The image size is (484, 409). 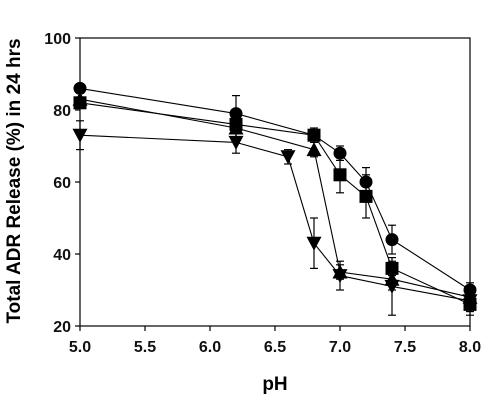 What do you see at coordinates (62, 255) in the screenshot?
I see `y-tick-label: 40` at bounding box center [62, 255].